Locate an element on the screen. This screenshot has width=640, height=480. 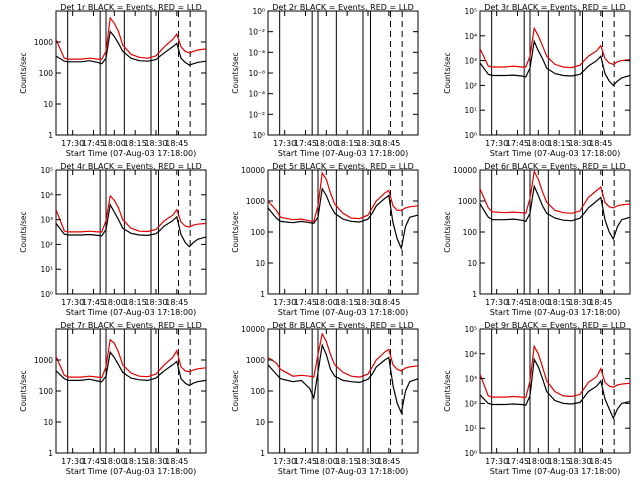
y-tick-label: 10000 is located at coordinates (465, 170).